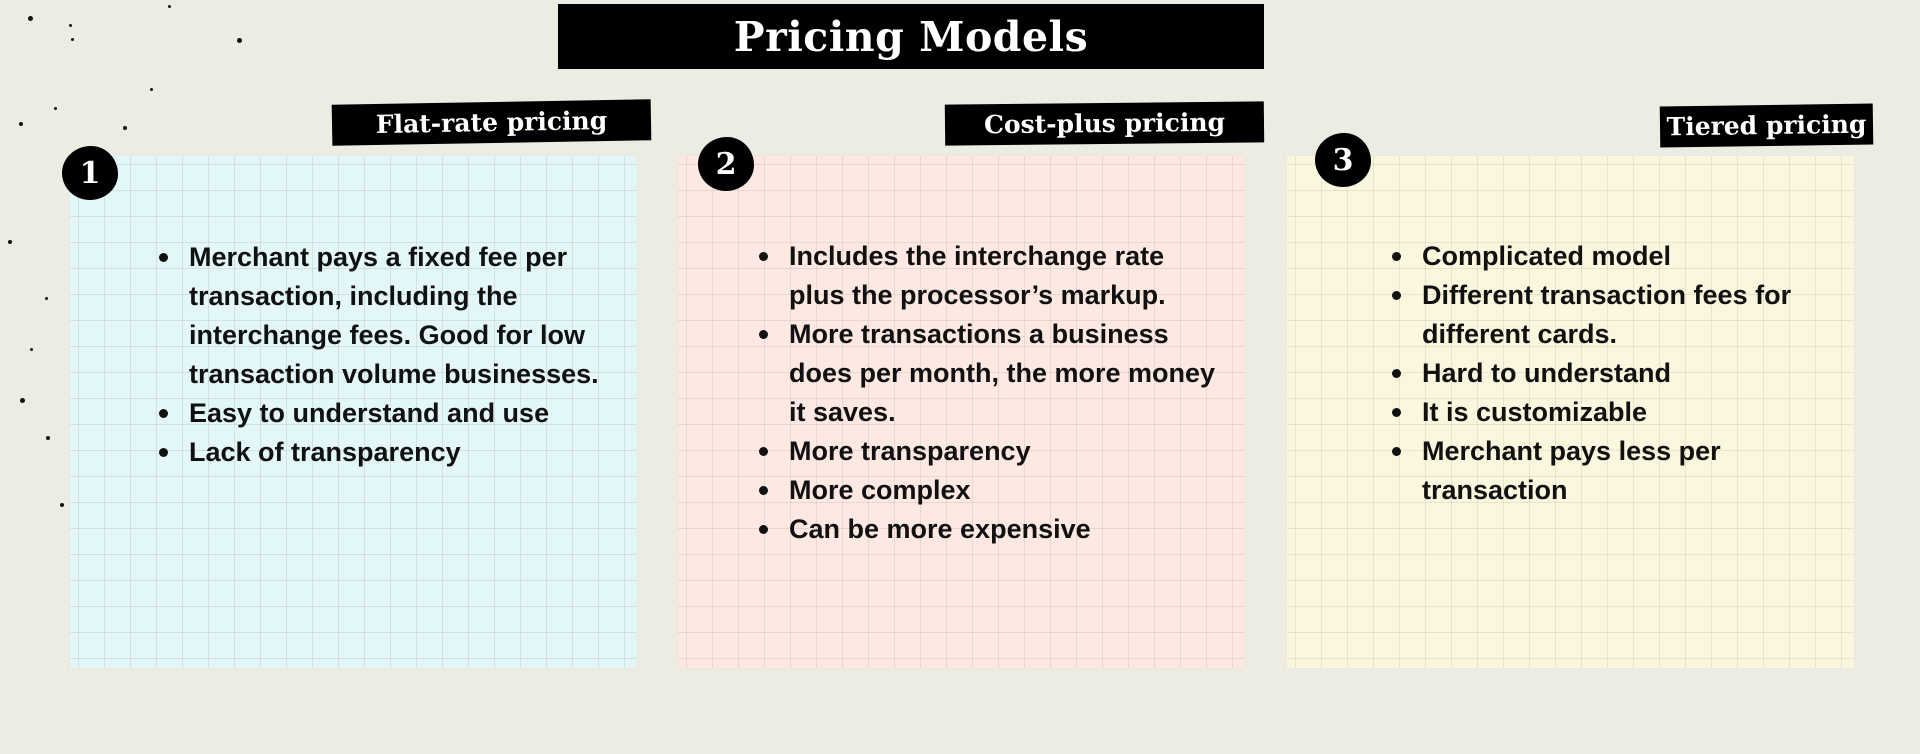 Image resolution: width=1920 pixels, height=754 pixels. What do you see at coordinates (491, 122) in the screenshot?
I see `model-label-flat-rate: Flat-rate pricing` at bounding box center [491, 122].